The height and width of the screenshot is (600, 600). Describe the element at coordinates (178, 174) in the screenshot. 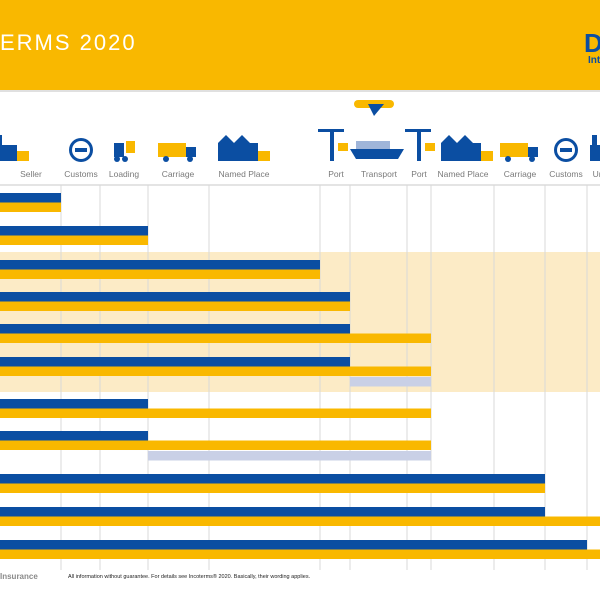

I see `column-label-4: Carriage` at that location.